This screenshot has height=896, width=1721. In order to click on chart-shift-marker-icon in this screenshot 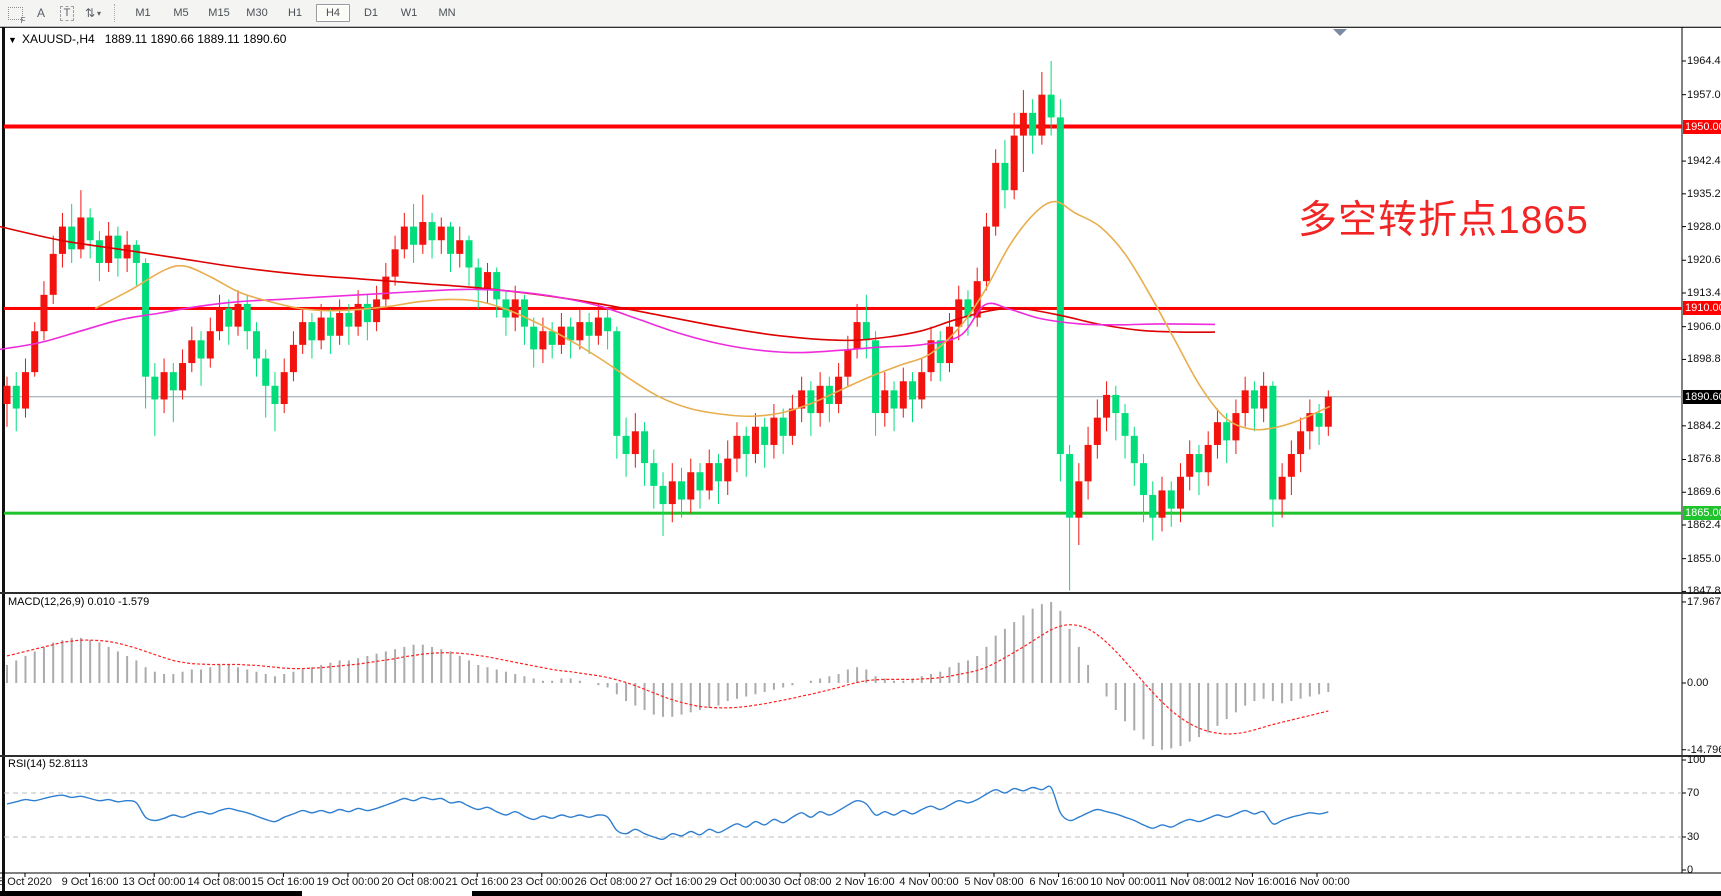, I will do `click(1340, 32)`.